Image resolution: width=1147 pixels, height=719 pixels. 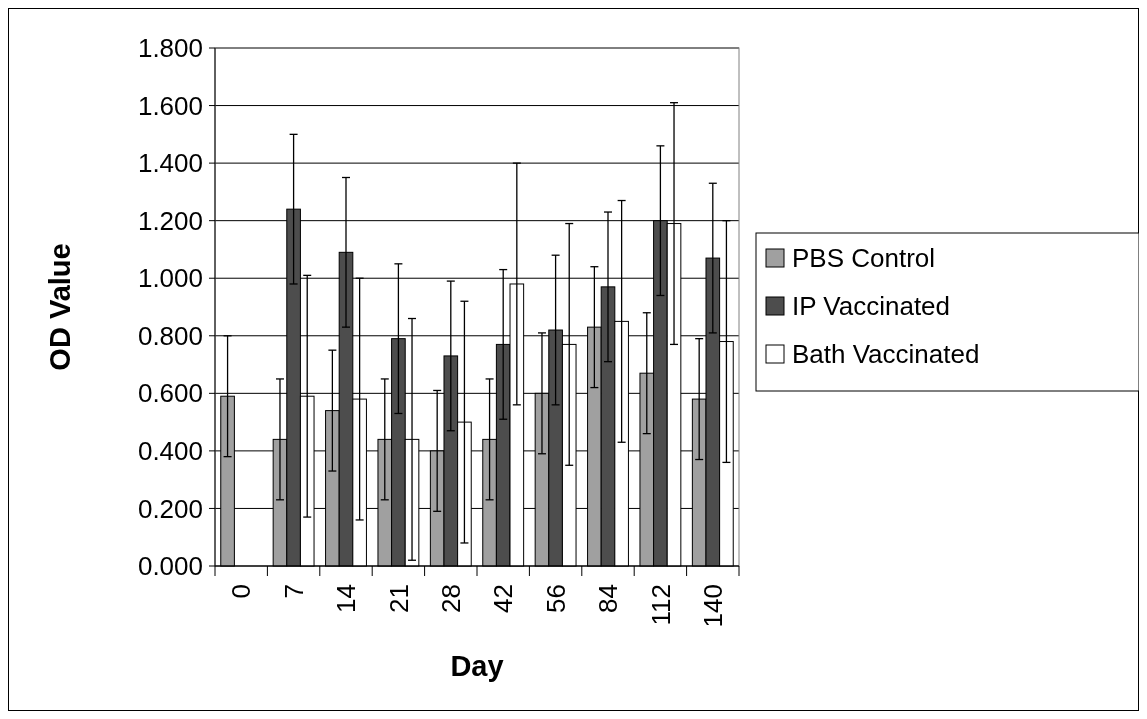 I want to click on legend-label: PBS Control, so click(x=864, y=258).